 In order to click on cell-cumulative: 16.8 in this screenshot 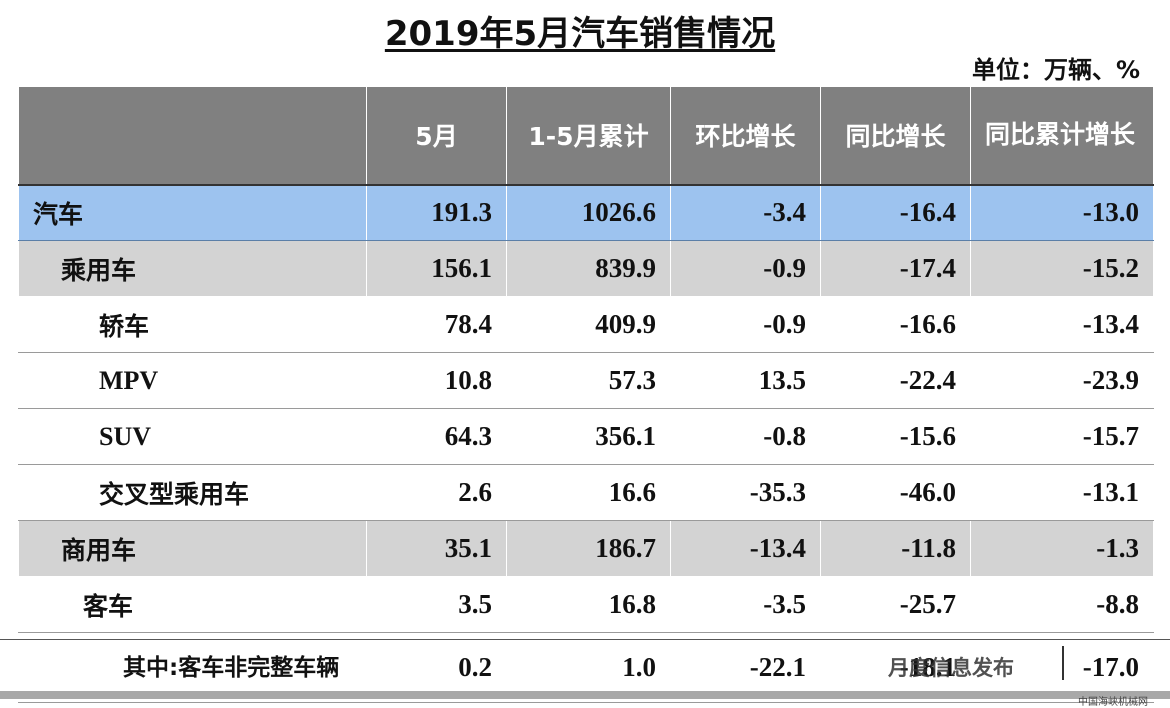, I will do `click(588, 604)`.